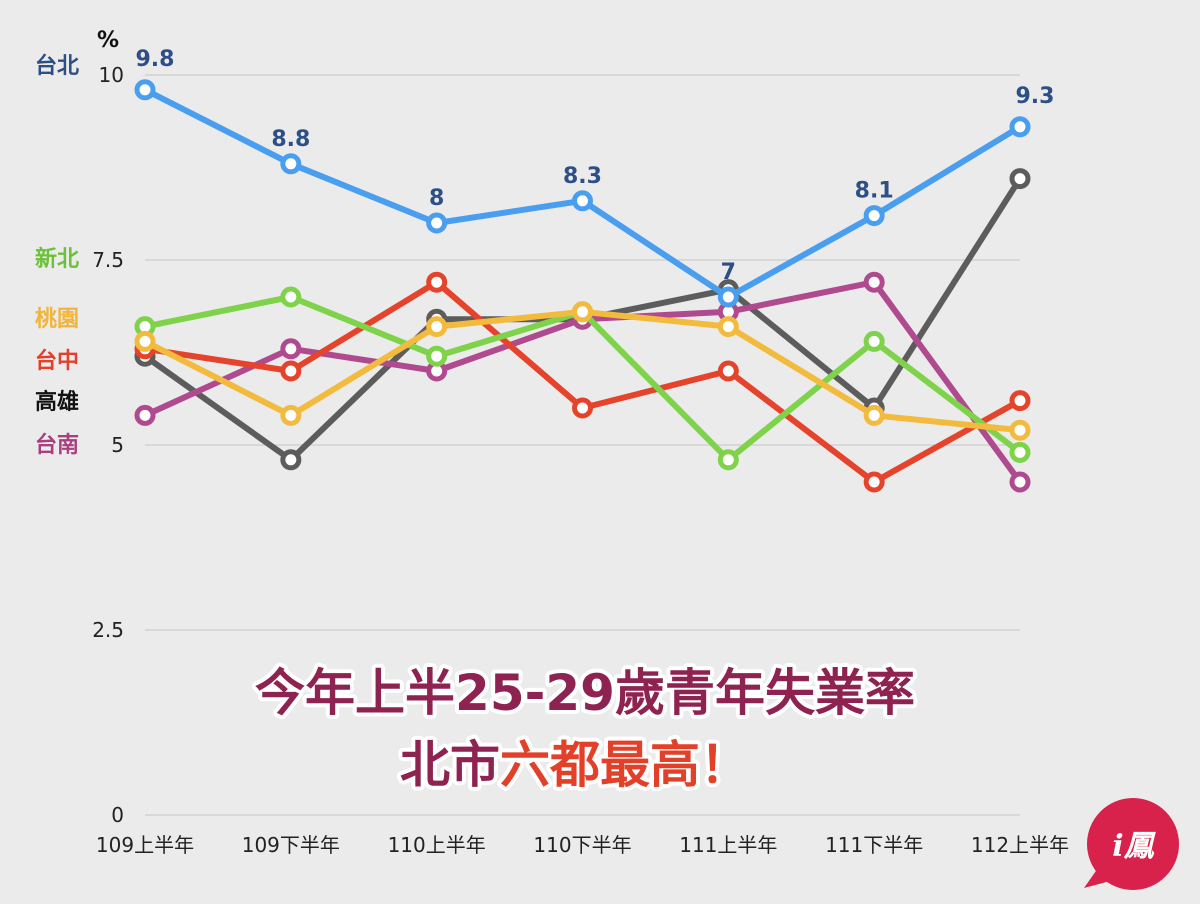 This screenshot has height=904, width=1200. What do you see at coordinates (117, 815) in the screenshot?
I see `y-tick-label: 0` at bounding box center [117, 815].